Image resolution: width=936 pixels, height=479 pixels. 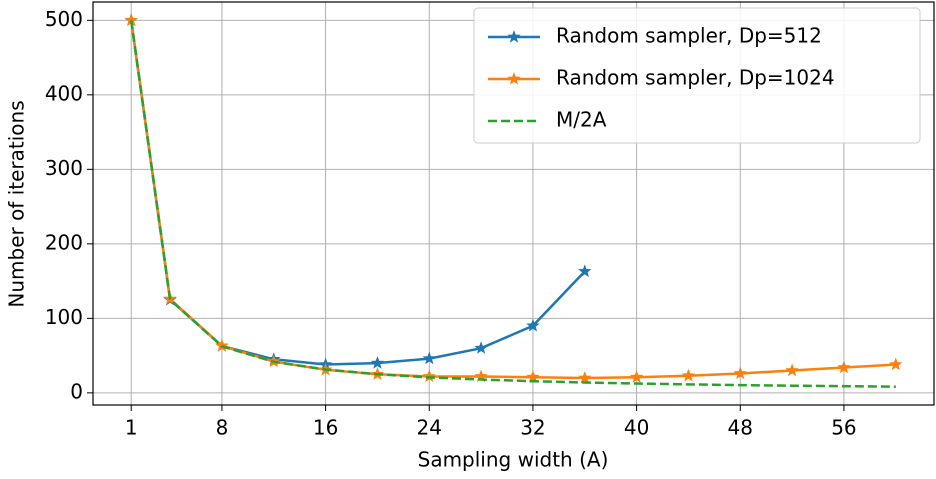 I want to click on y-tick-label: 300, so click(x=64, y=168).